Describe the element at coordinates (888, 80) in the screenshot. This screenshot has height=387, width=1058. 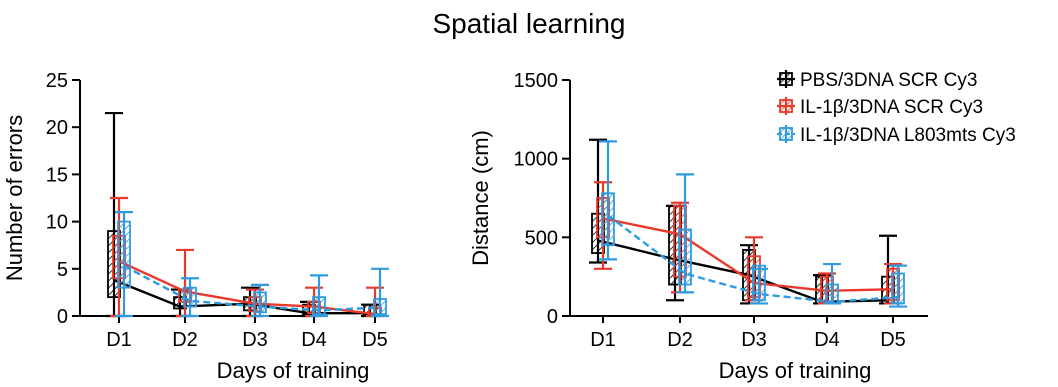
I see `legend-label: PBS/3DNA SCR Cy3` at that location.